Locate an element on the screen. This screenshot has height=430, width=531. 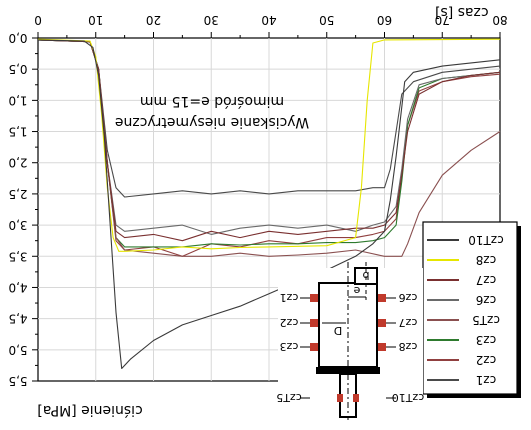
legend-box is located at coordinates (470, 308).